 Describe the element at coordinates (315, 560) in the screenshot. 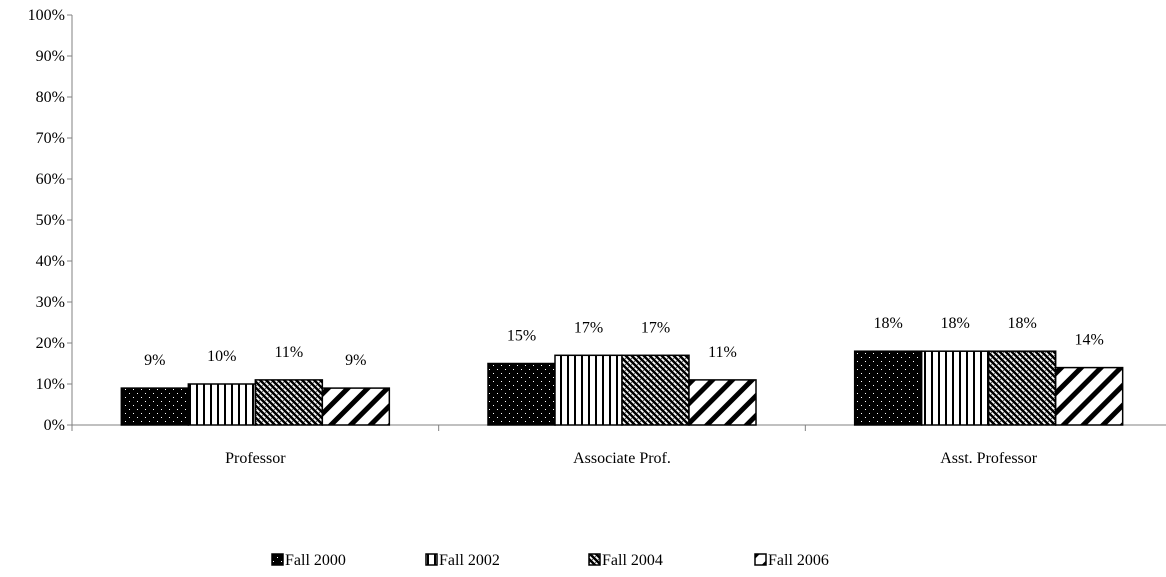

I see `legend-label: Fall 2000` at that location.